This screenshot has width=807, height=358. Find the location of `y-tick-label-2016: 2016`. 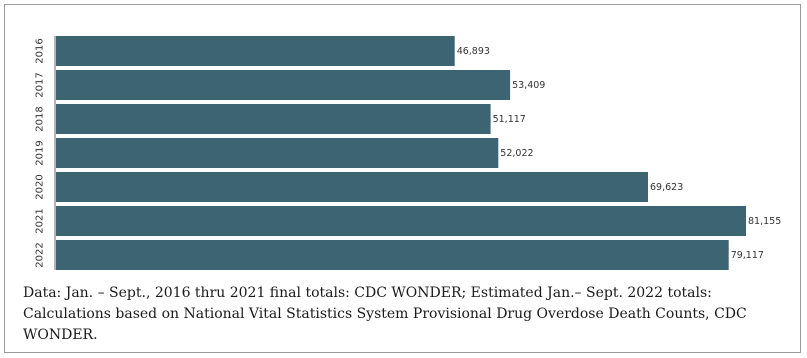

y-tick-label-2016: 2016 is located at coordinates (40, 50).